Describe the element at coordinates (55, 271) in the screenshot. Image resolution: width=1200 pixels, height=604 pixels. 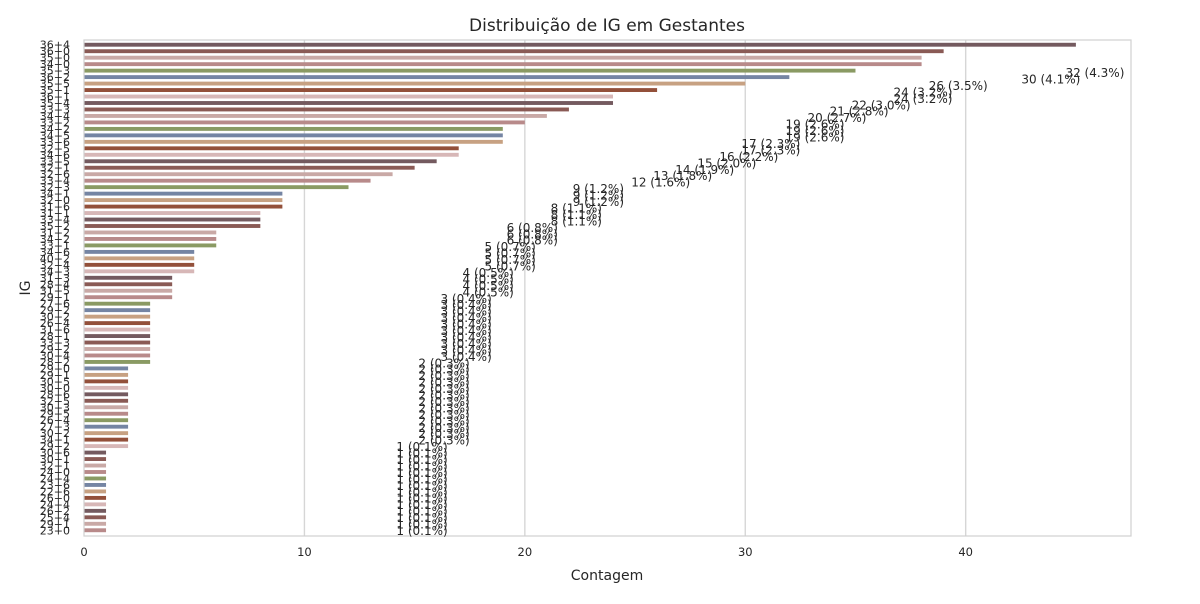
I see `y-tick-label: 34+3` at that location.